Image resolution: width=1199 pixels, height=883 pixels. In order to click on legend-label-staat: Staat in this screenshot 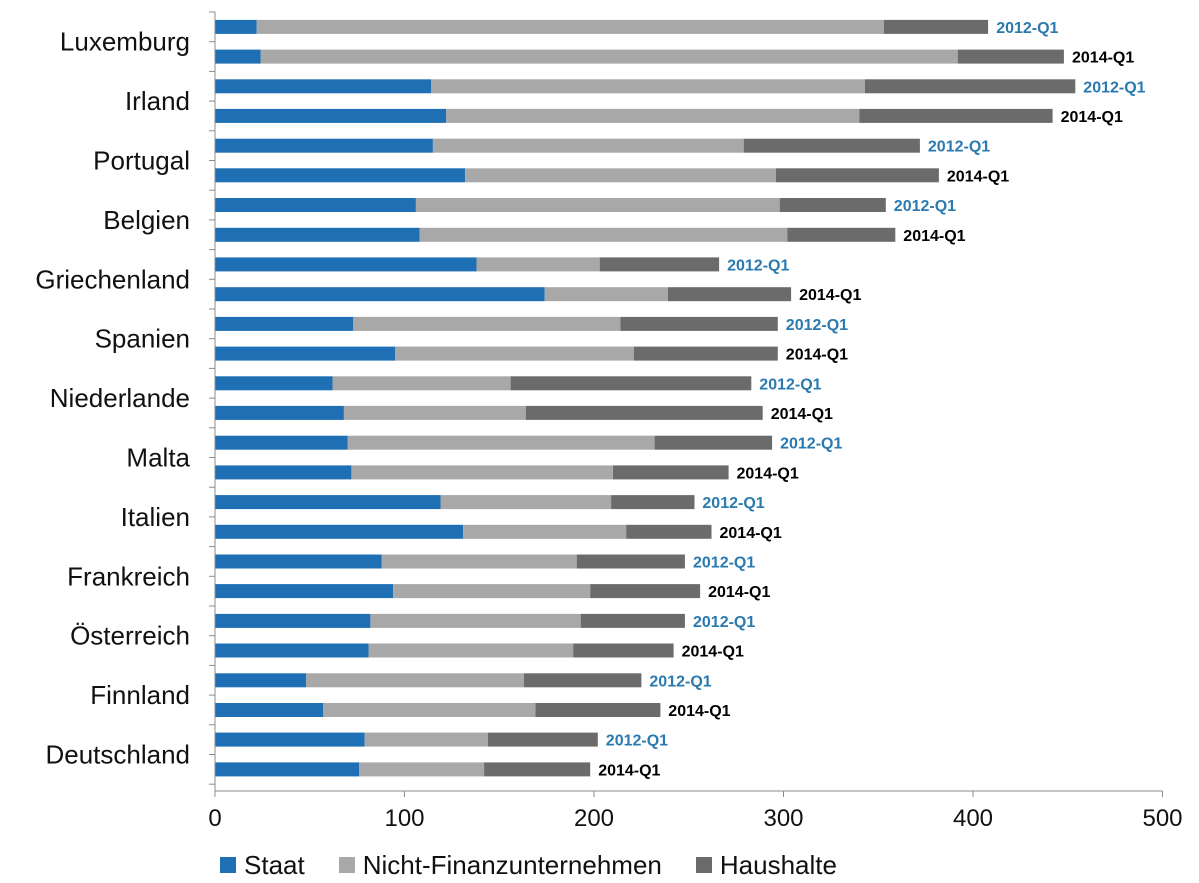, I will do `click(274, 864)`.